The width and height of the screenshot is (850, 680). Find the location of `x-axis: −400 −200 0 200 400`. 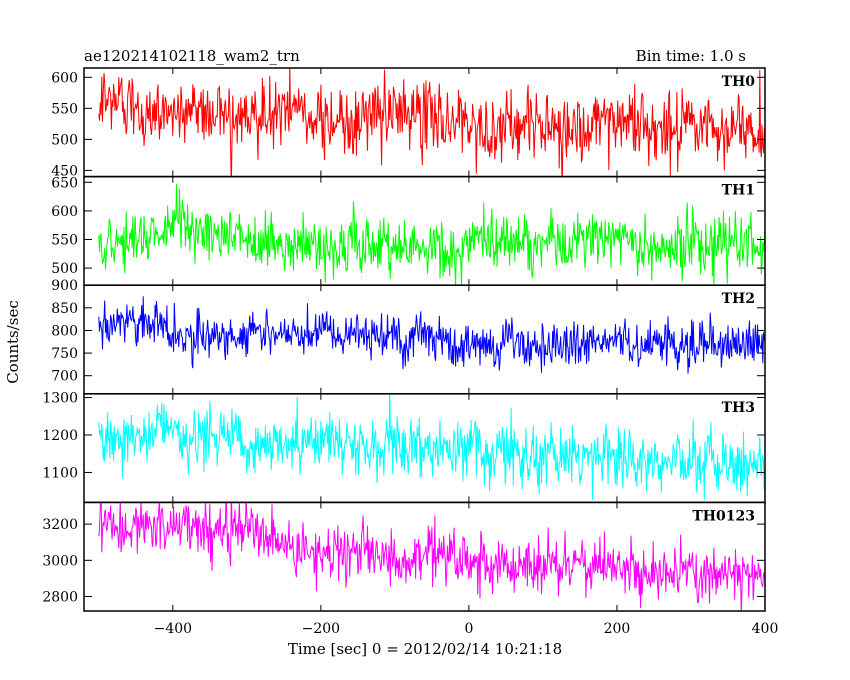

x-axis: −400 −200 0 200 400 is located at coordinates (466, 629).